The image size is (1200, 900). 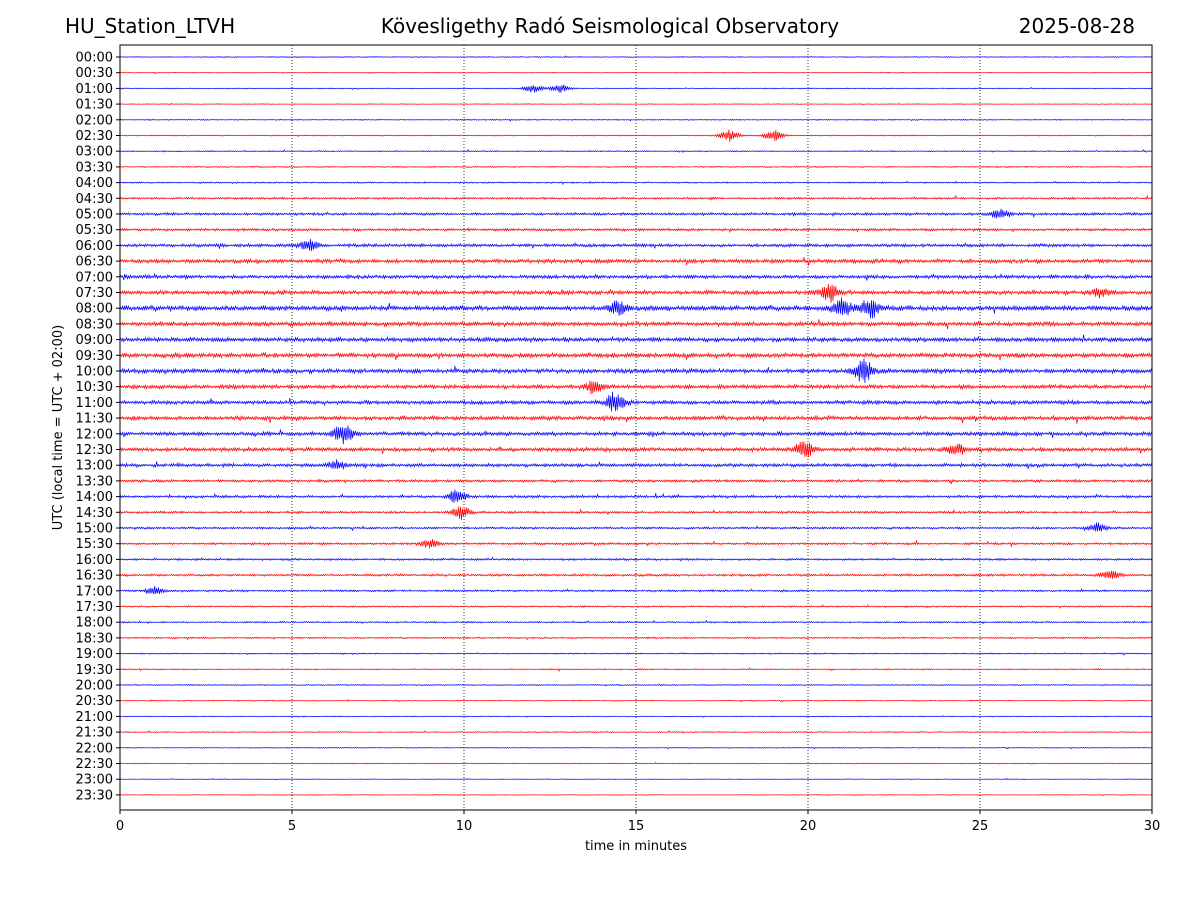 What do you see at coordinates (94, 167) in the screenshot?
I see `row-label: 03:30` at bounding box center [94, 167].